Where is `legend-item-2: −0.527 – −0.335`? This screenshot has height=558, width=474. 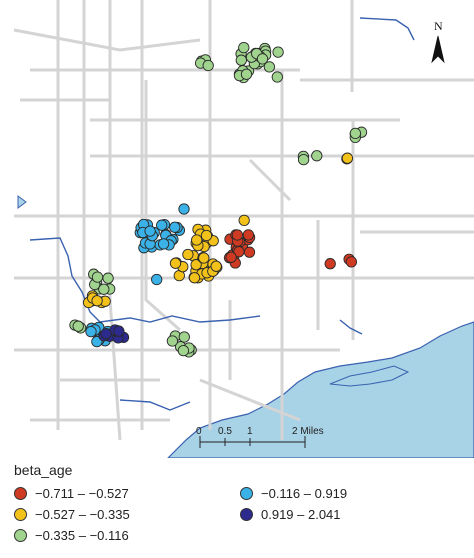
legend-item-2: −0.527 – −0.335 is located at coordinates (72, 514).